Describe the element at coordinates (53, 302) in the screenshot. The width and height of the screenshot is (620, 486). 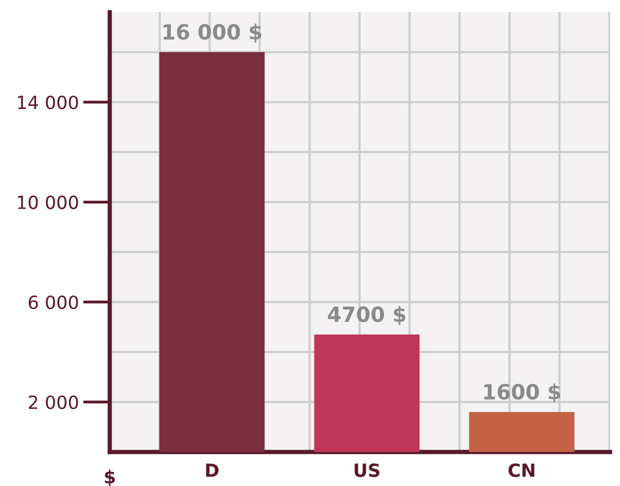
I see `y-tick-label: 6 000` at that location.